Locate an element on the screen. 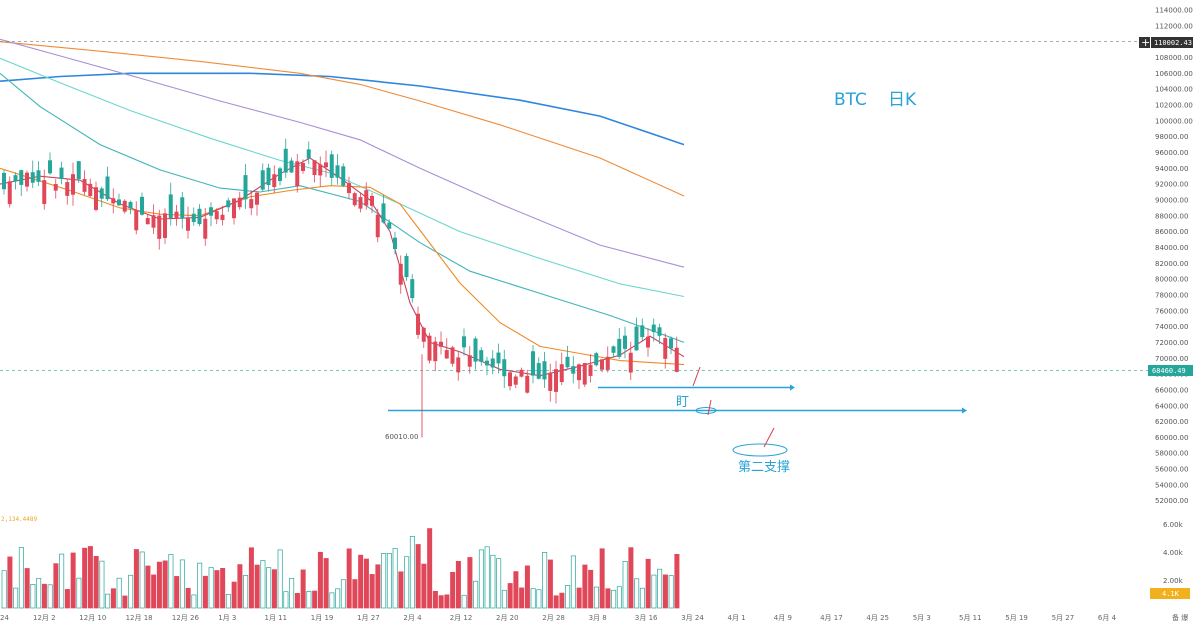  date-tick-label: 5月 3 is located at coordinates (922, 618).